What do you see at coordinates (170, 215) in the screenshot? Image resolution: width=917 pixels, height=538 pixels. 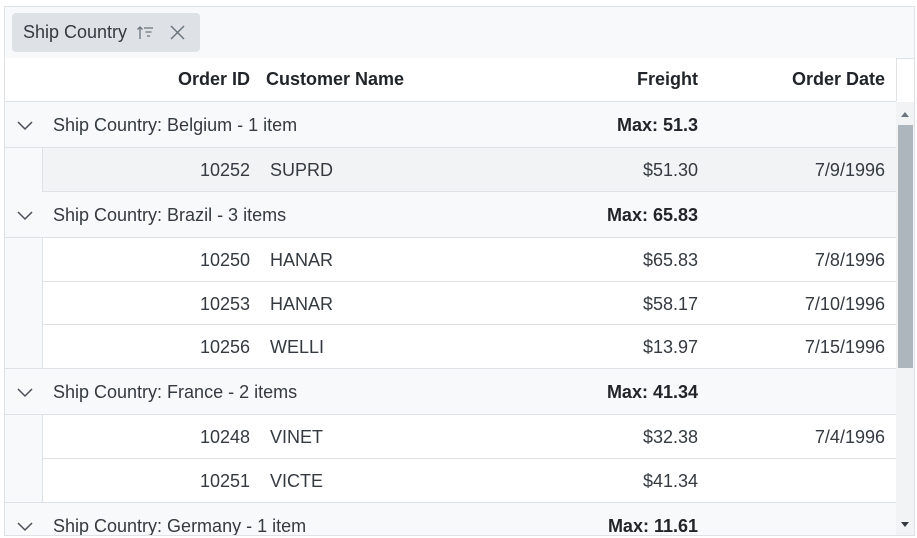 I see `group-title: Ship Country: Brazil - 3 items` at bounding box center [170, 215].